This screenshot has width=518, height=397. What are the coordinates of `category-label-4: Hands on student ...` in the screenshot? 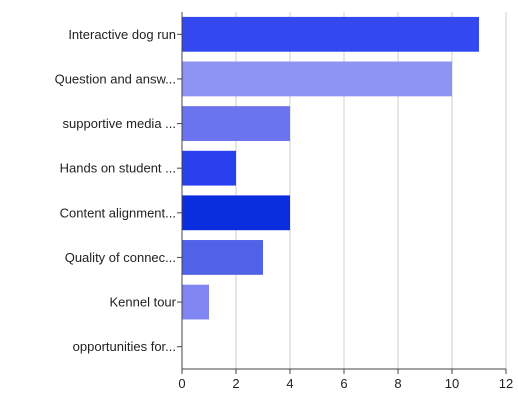 It's located at (118, 168).